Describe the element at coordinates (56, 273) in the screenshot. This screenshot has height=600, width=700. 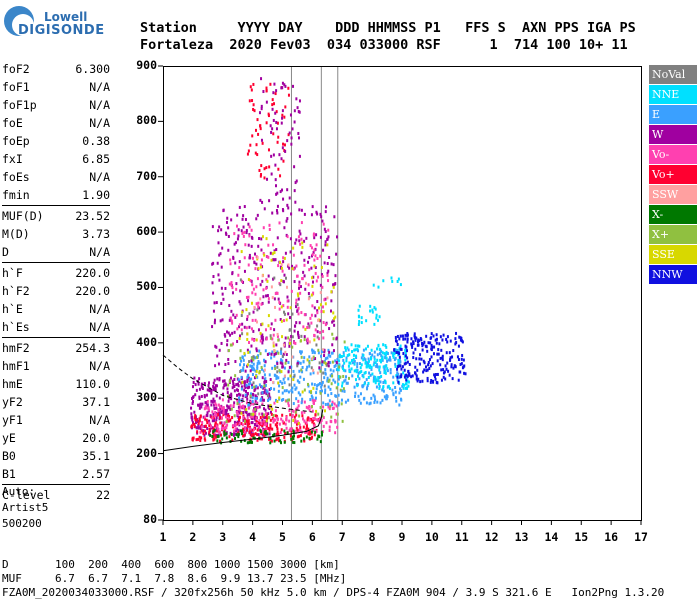
I see `param-row: h`F 220.0` at that location.